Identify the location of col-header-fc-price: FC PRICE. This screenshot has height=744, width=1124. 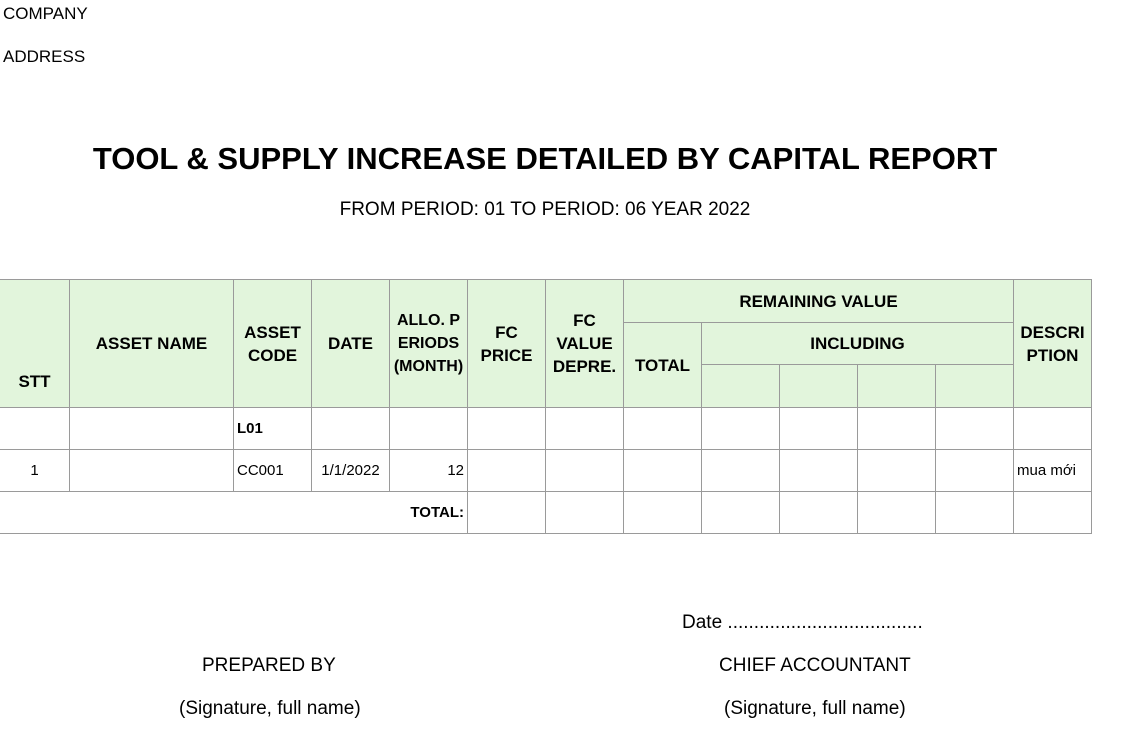
(506, 343).